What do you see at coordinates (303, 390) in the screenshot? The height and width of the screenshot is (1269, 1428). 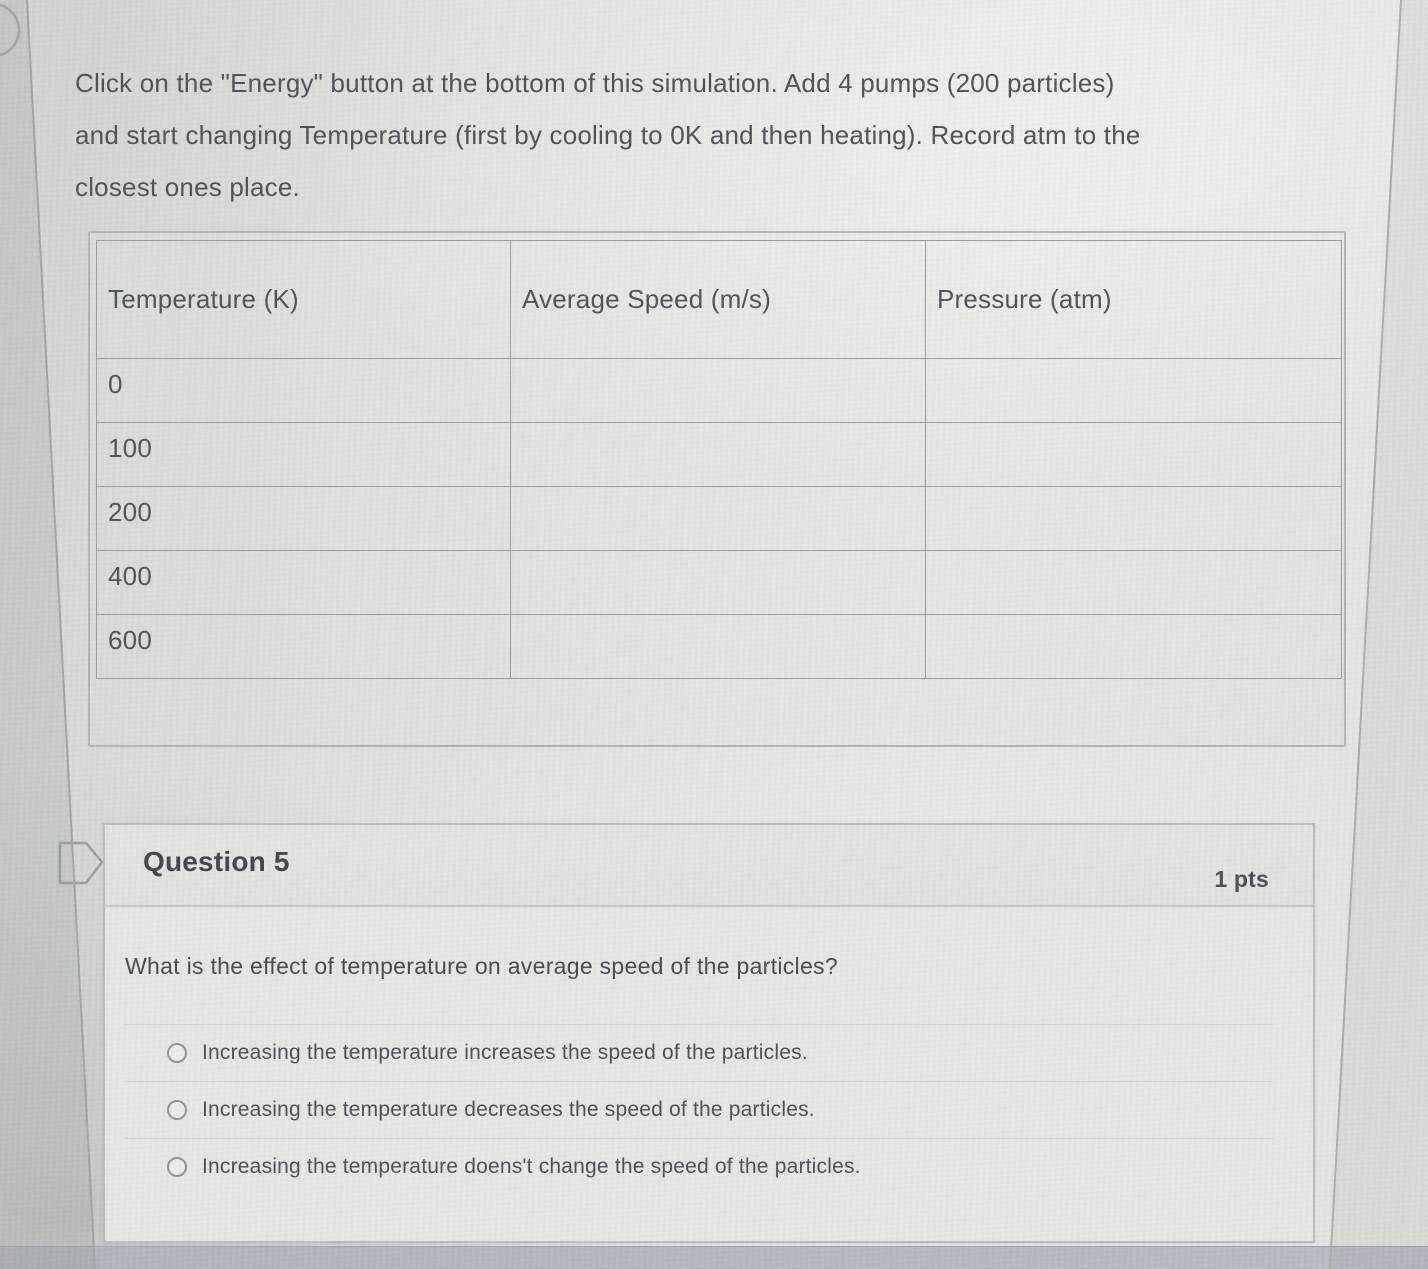 I see `cell-temperature: 0` at bounding box center [303, 390].